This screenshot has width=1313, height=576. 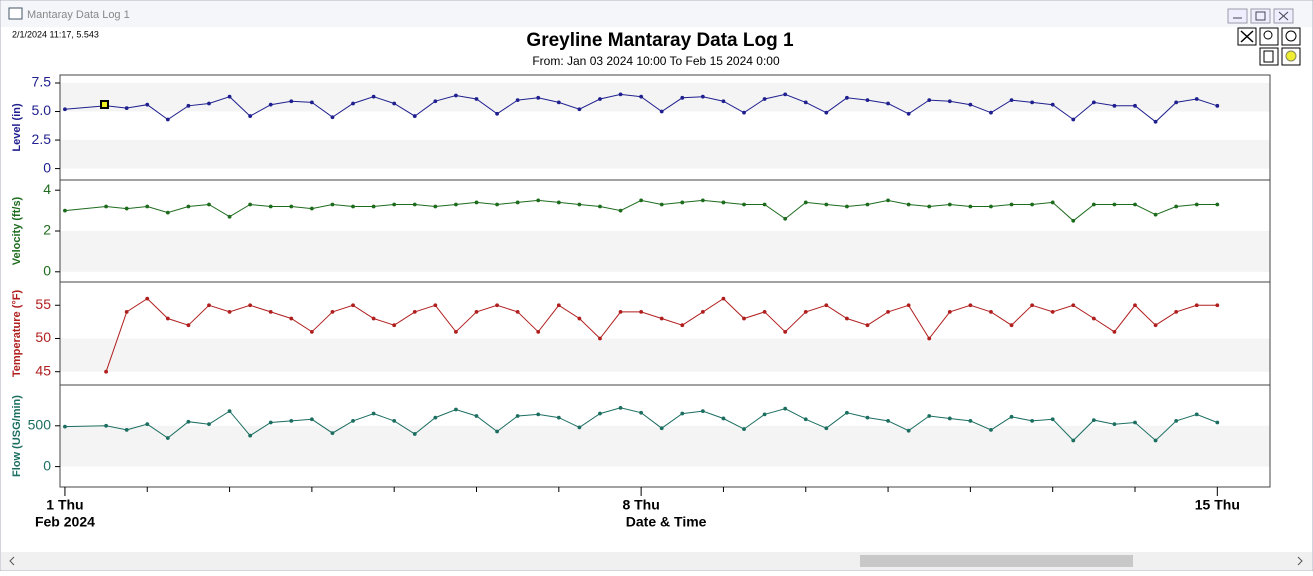 I want to click on y-tick-label: 4, so click(x=47, y=189).